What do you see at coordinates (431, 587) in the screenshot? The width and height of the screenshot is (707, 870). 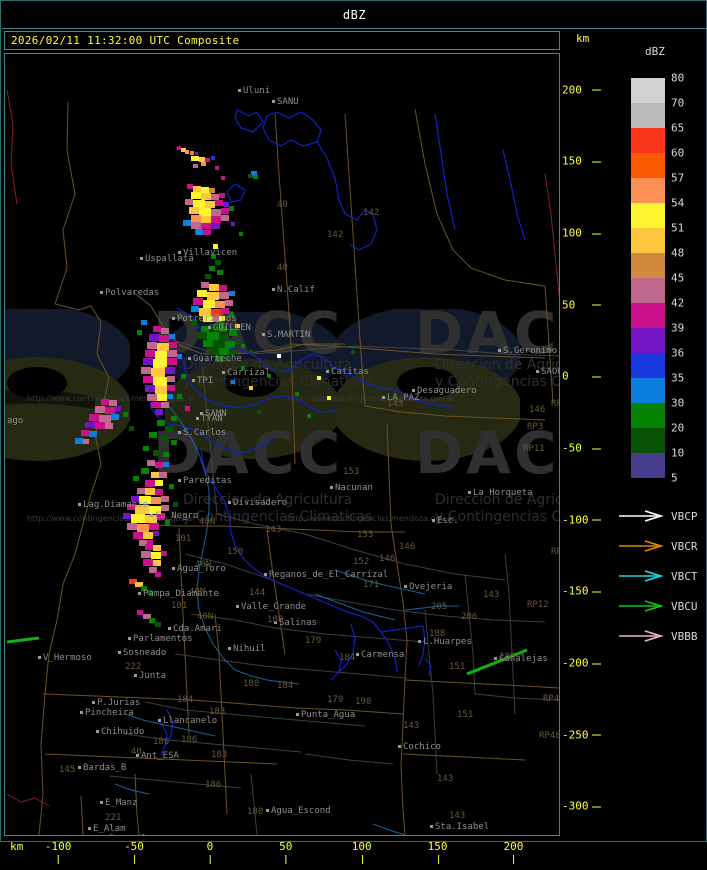 I see `place-label: Ovejeria` at bounding box center [431, 587].